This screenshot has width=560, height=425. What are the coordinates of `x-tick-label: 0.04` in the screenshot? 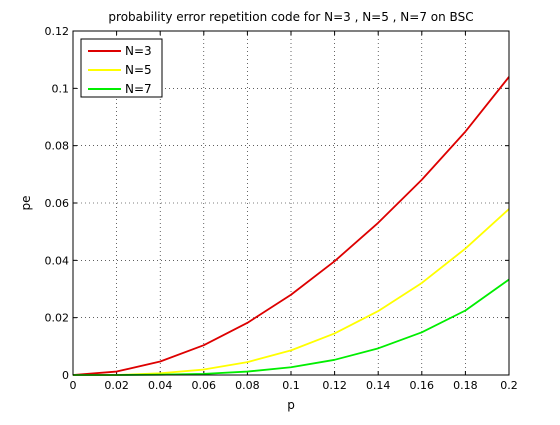 It's located at (160, 385).